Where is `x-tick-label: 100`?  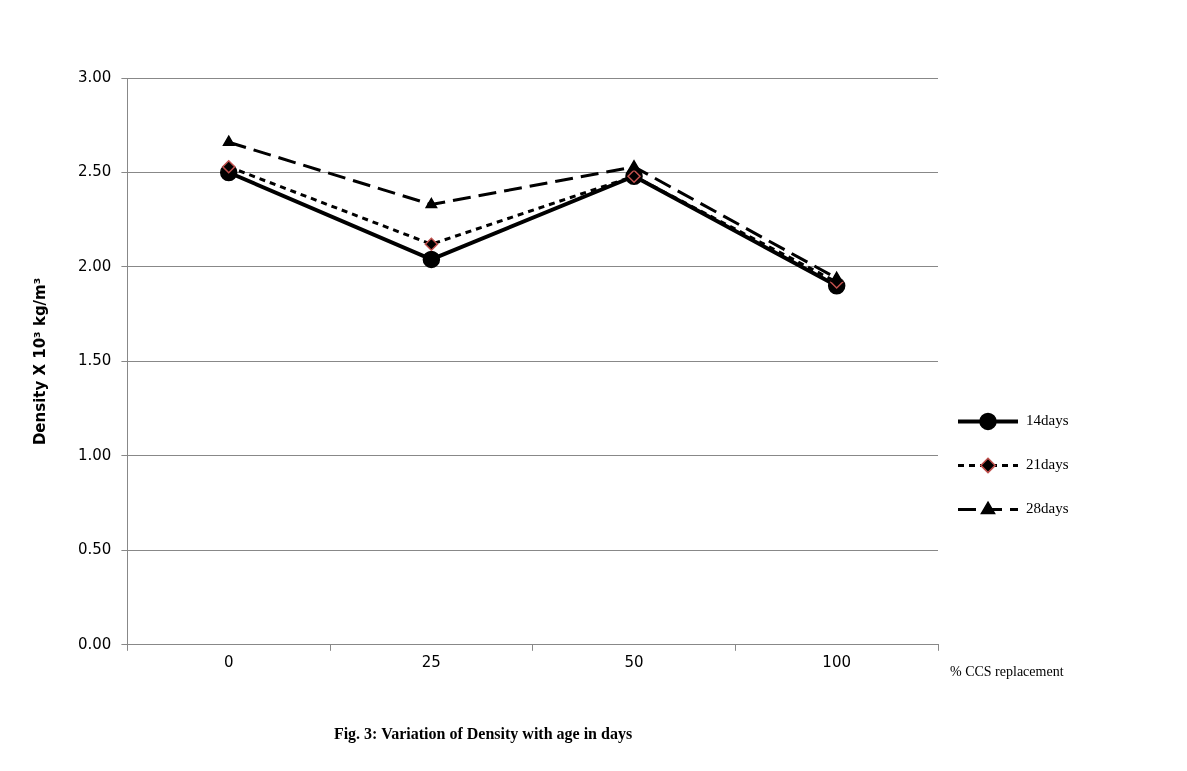
x-tick-label: 100 is located at coordinates (836, 661).